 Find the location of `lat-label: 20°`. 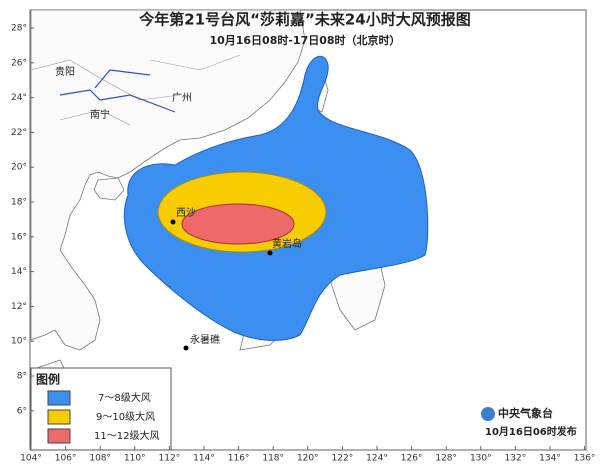

lat-label: 20° is located at coordinates (19, 168).